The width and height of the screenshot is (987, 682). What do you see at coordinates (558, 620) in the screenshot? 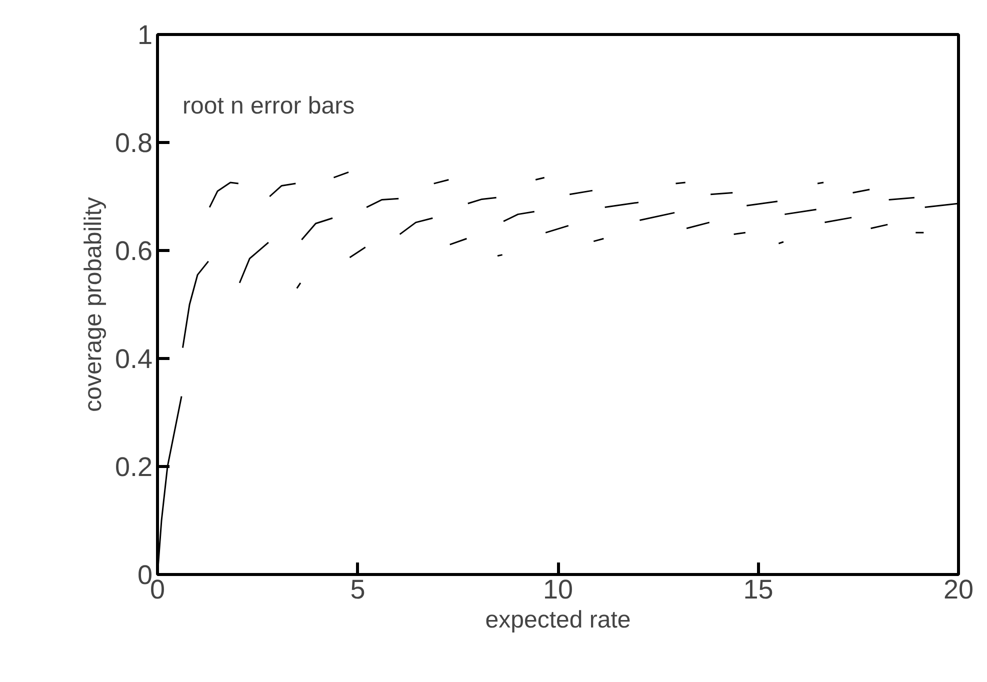
I see `x-axis-title: expected rate` at bounding box center [558, 620].